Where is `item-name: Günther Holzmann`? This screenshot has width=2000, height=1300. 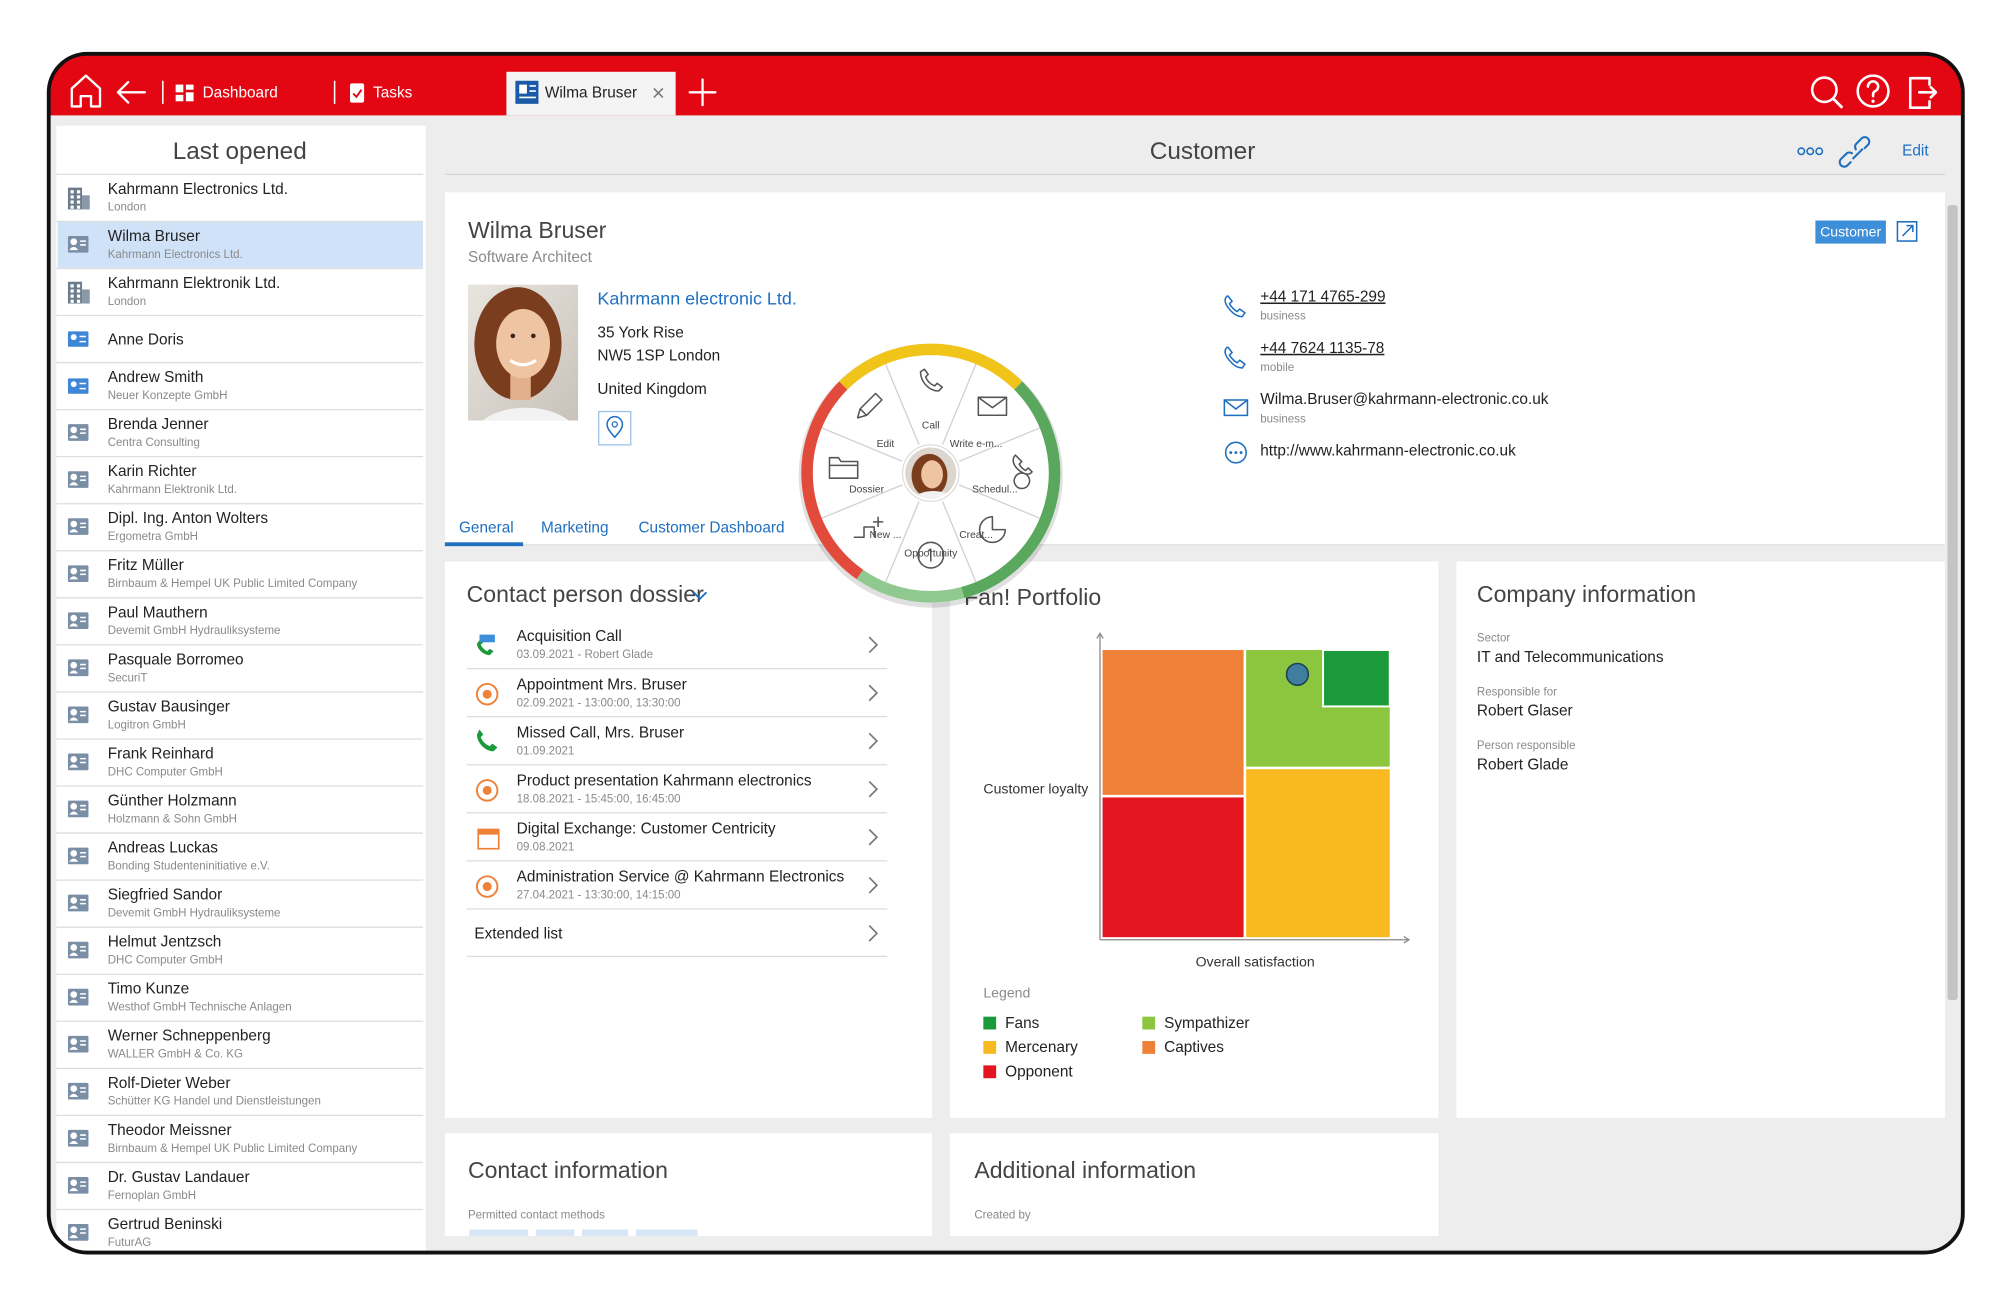
item-name: Günther Holzmann is located at coordinates (172, 800).